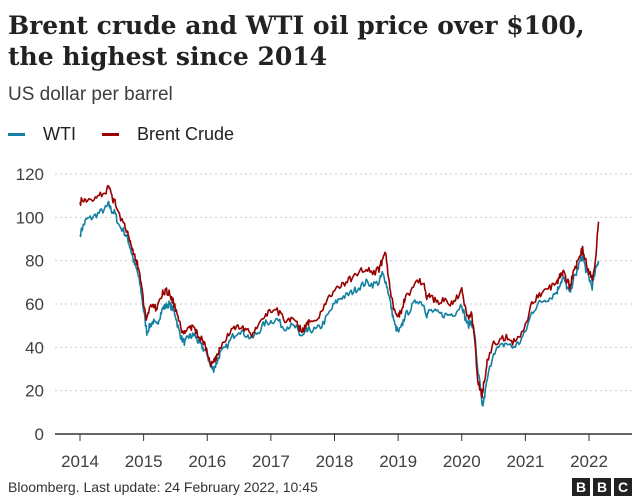  I want to click on x-tick-label-2018: 2018, so click(335, 461).